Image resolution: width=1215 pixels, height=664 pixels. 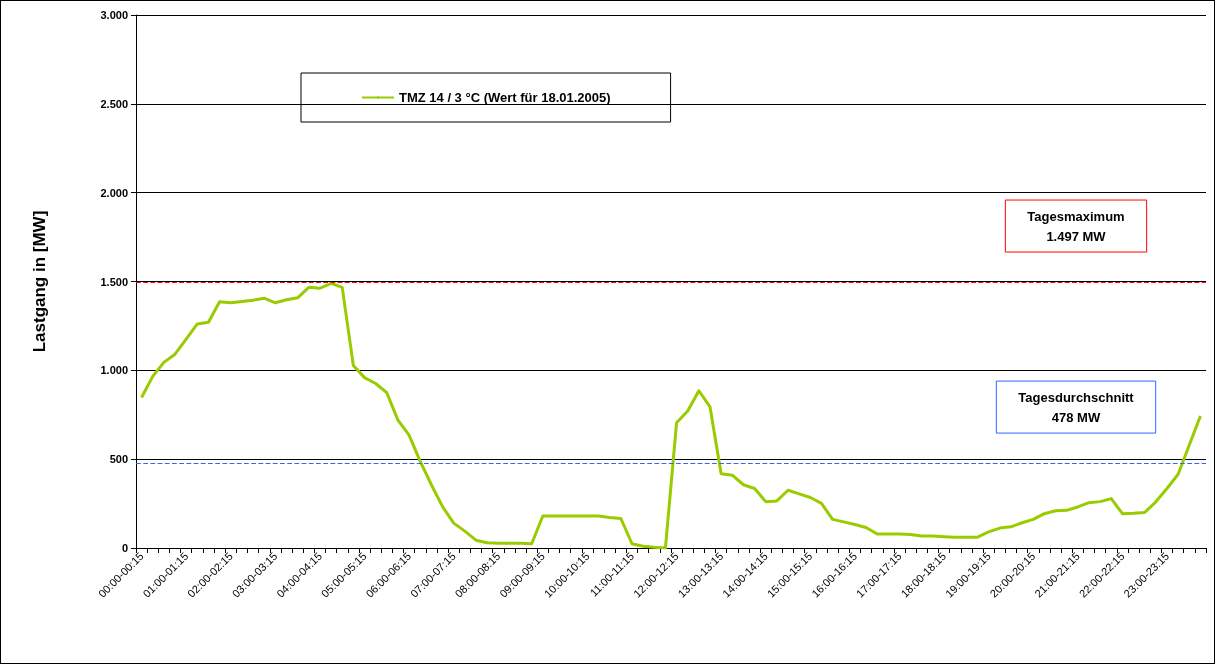 What do you see at coordinates (118, 459) in the screenshot?
I see `y-tick-label: 500` at bounding box center [118, 459].